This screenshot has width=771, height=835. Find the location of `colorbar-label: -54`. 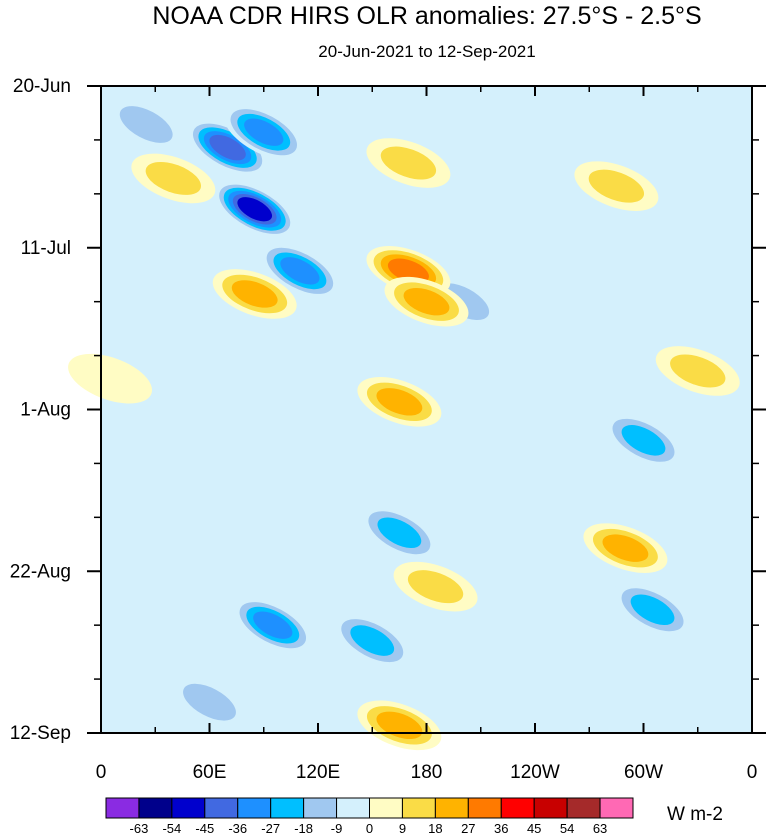

colorbar-label: -54 is located at coordinates (171, 828).